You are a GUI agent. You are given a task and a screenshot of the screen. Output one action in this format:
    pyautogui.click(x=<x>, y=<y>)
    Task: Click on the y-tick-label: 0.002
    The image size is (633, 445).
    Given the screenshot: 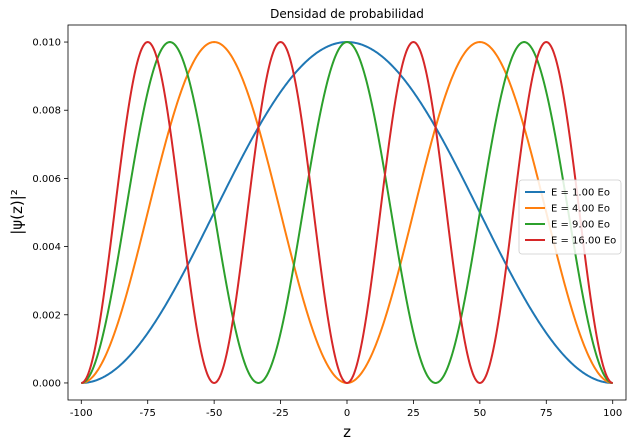 What is the action you would take?
    pyautogui.click(x=46, y=315)
    